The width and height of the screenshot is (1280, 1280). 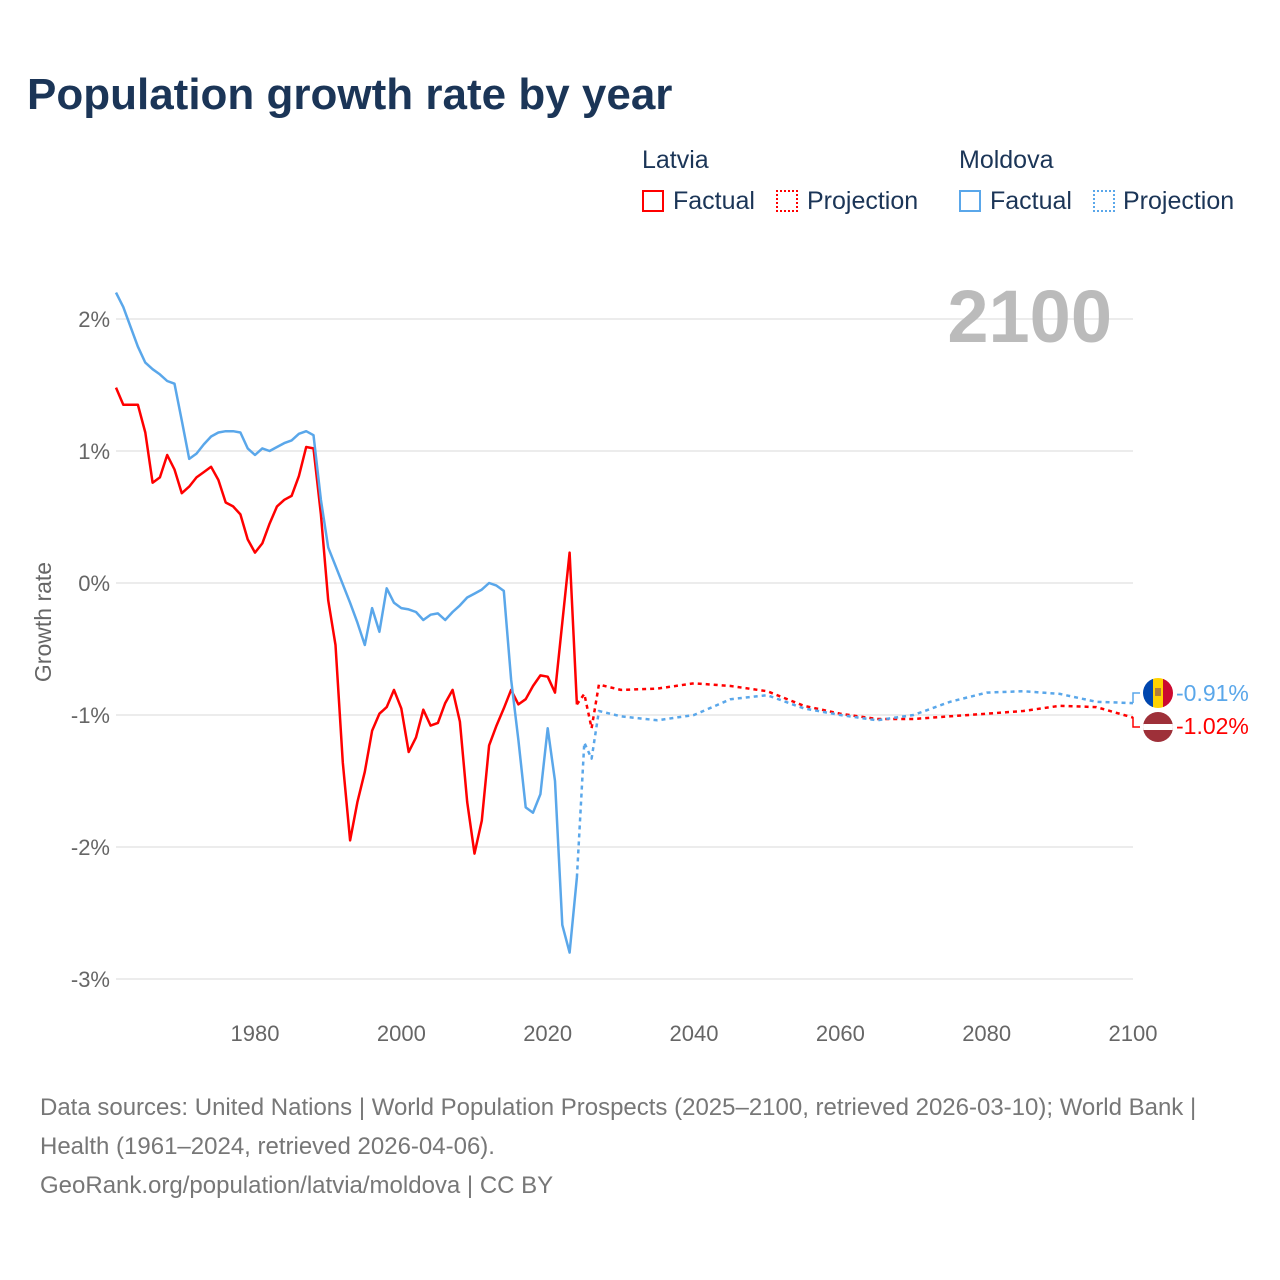 I want to click on legend-moldova-heading: Moldova, so click(x=1006, y=160).